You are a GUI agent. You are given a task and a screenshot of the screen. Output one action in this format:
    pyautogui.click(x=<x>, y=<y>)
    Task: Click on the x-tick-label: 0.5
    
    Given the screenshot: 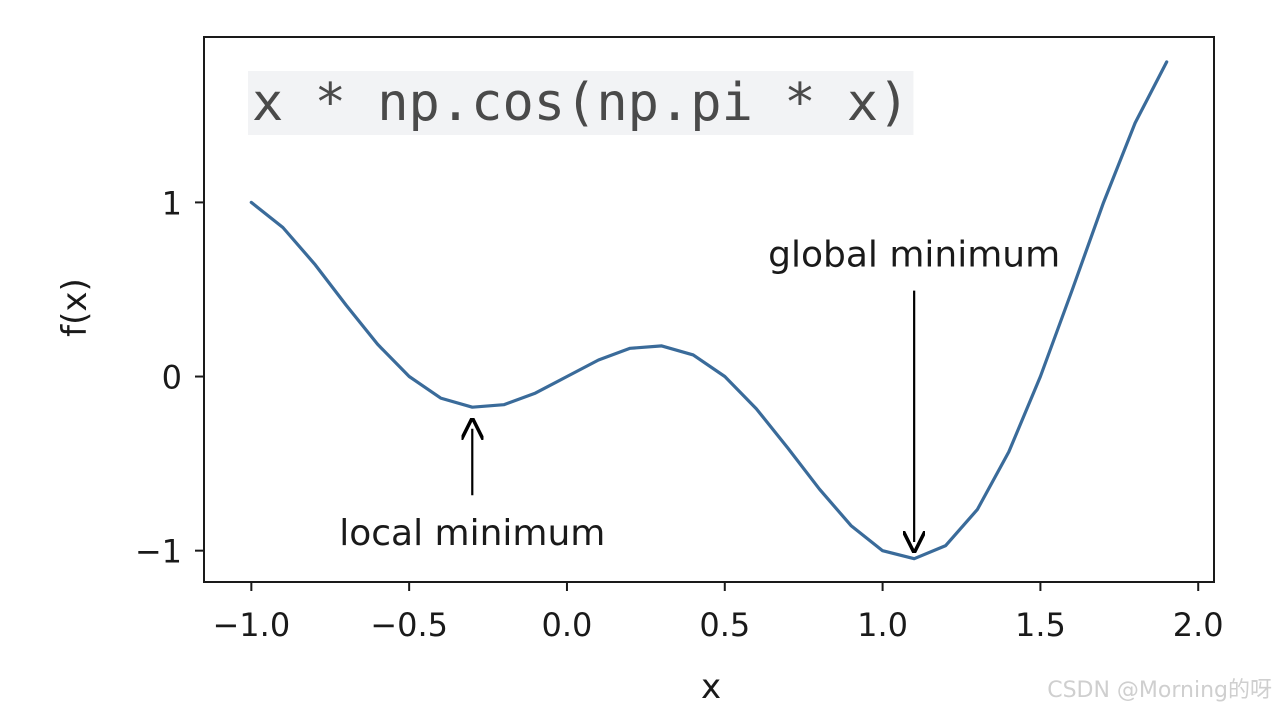 What is the action you would take?
    pyautogui.click(x=724, y=625)
    